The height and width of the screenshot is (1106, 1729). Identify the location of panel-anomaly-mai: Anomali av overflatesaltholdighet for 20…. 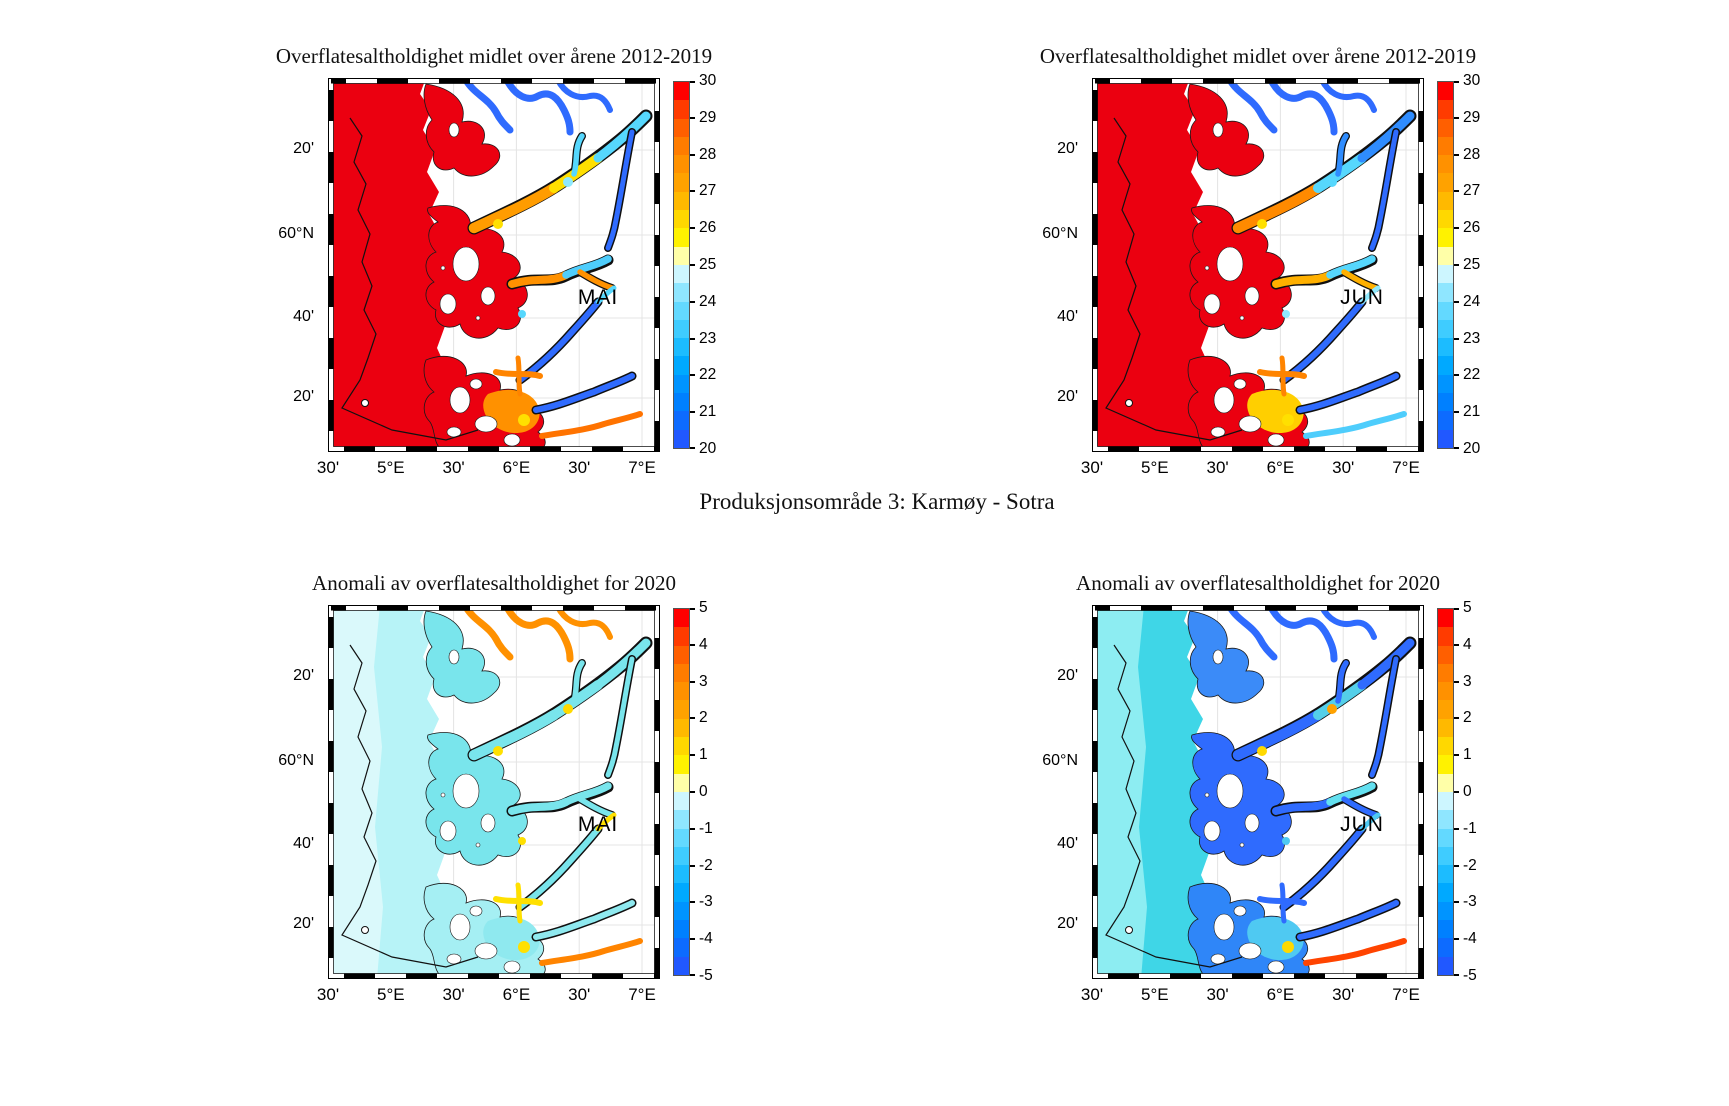
(494, 793).